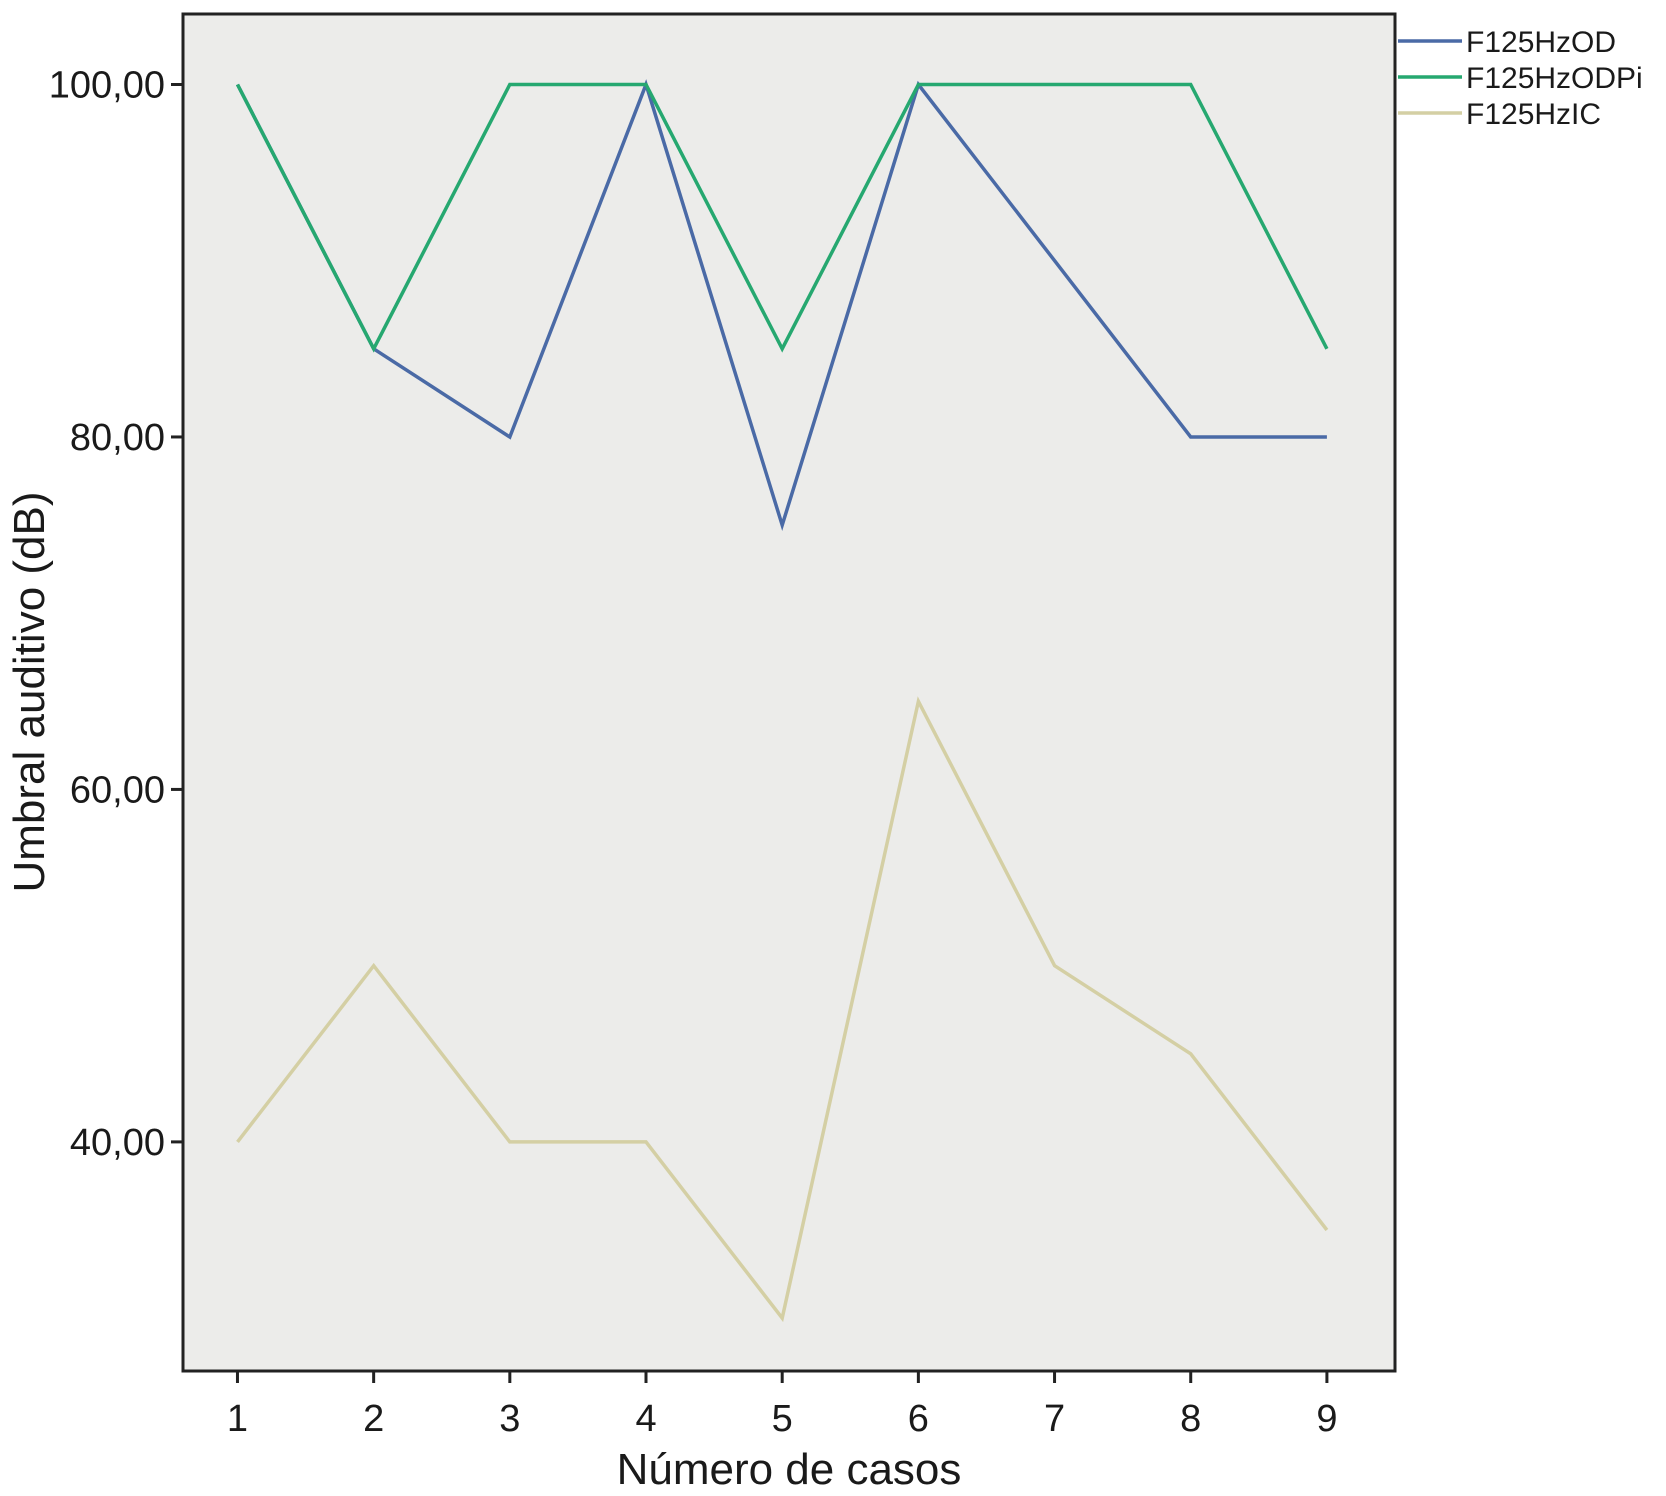  What do you see at coordinates (117, 1143) in the screenshot?
I see `y-tick-label: 40,00` at bounding box center [117, 1143].